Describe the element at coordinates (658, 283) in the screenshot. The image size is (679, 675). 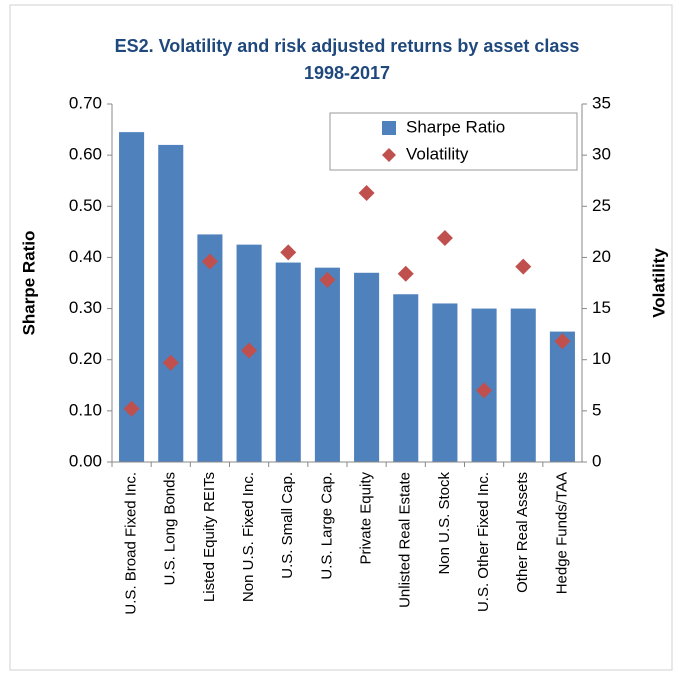
I see `y2-axis-label: Volatility` at that location.